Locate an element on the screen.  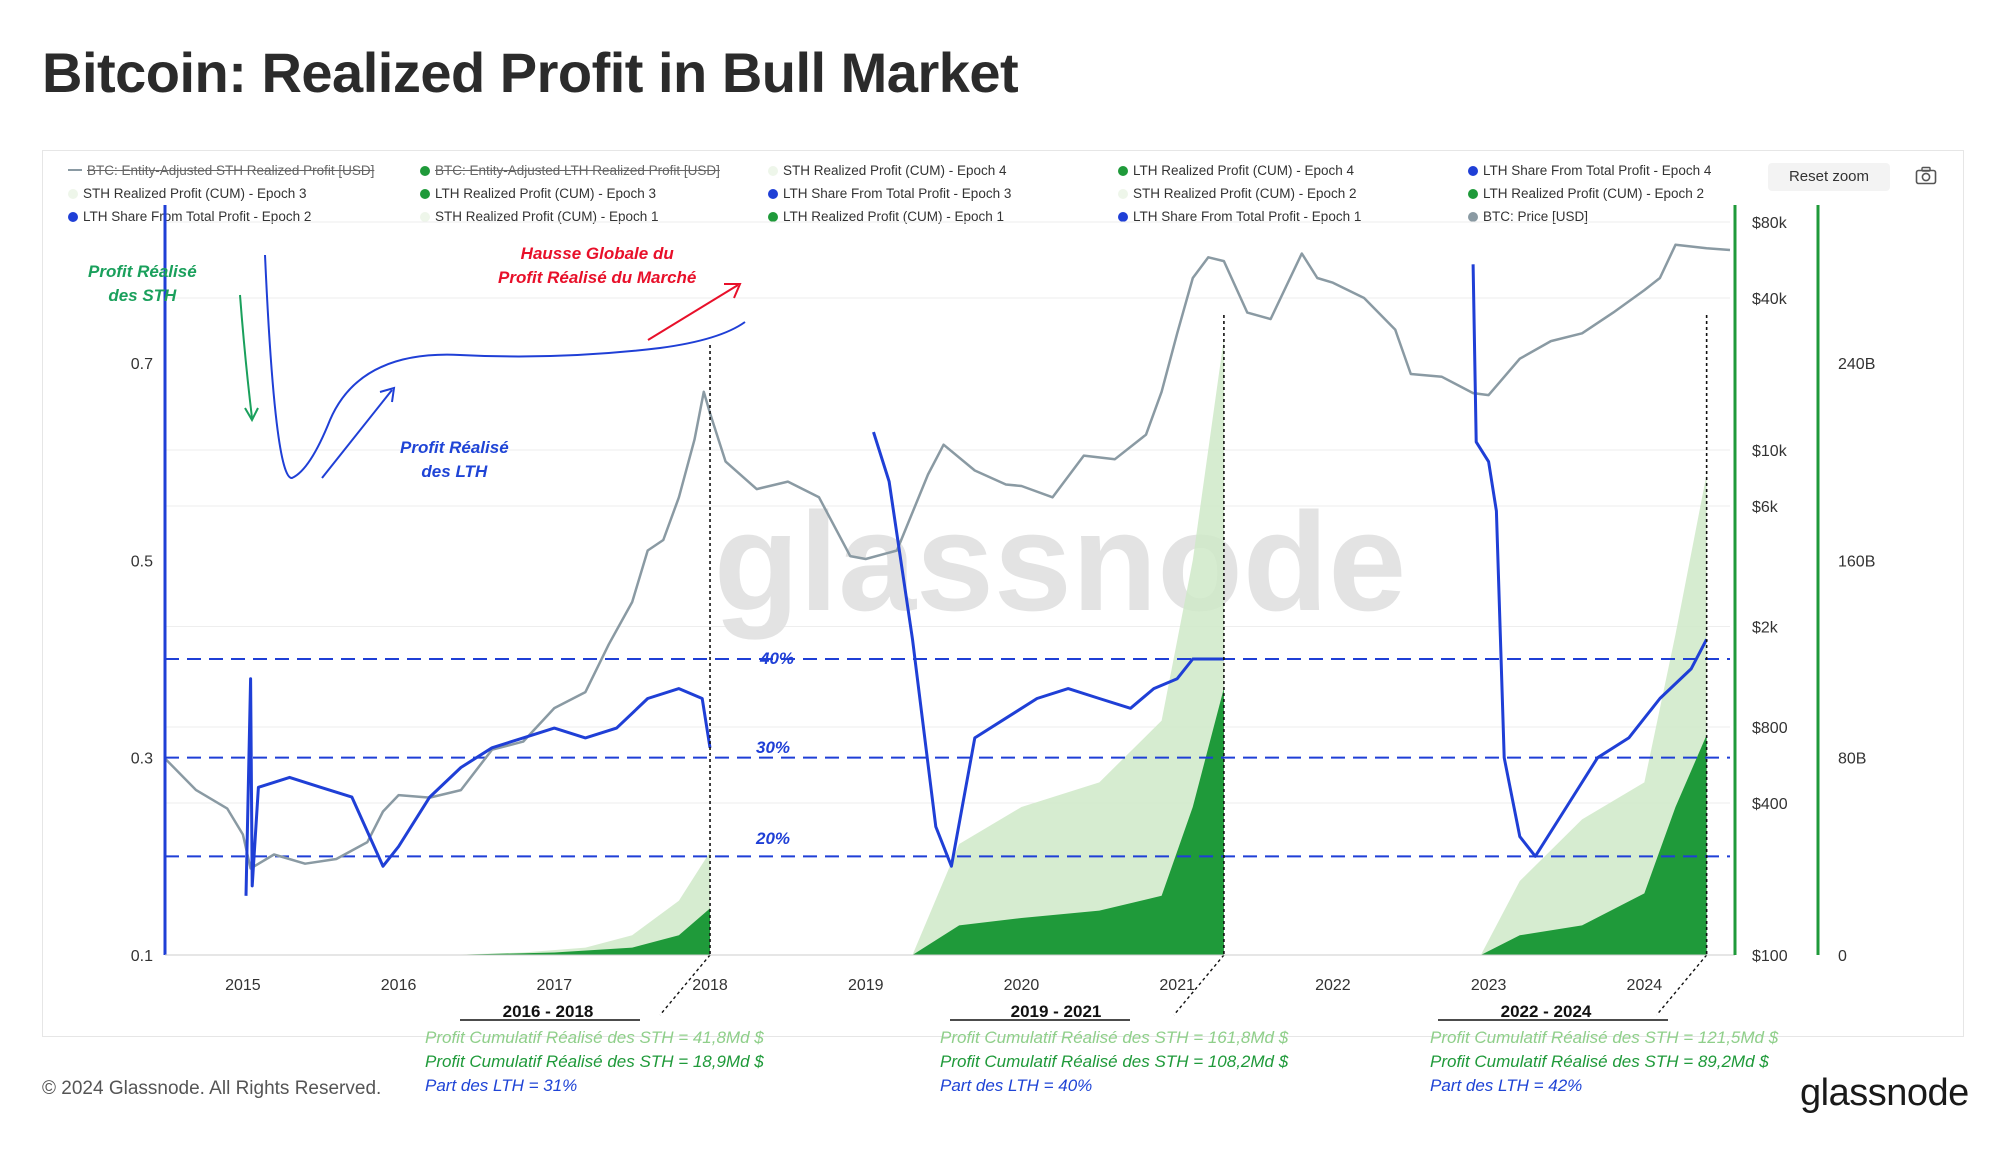
lth-arrow is located at coordinates (357, 434).